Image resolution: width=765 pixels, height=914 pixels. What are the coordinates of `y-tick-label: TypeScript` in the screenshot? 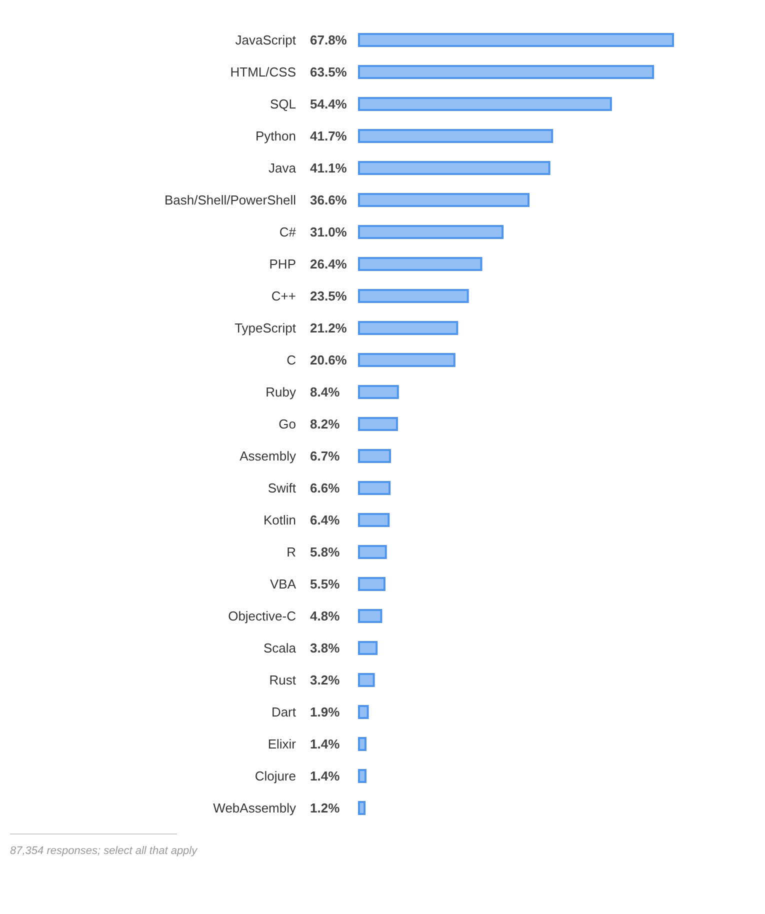 It's located at (265, 328).